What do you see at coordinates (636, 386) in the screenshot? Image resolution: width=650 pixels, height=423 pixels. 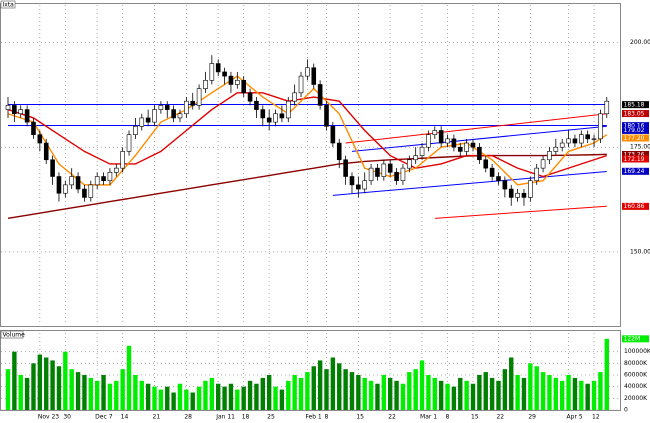 I see `volume-tick-label: 40000K` at bounding box center [636, 386].